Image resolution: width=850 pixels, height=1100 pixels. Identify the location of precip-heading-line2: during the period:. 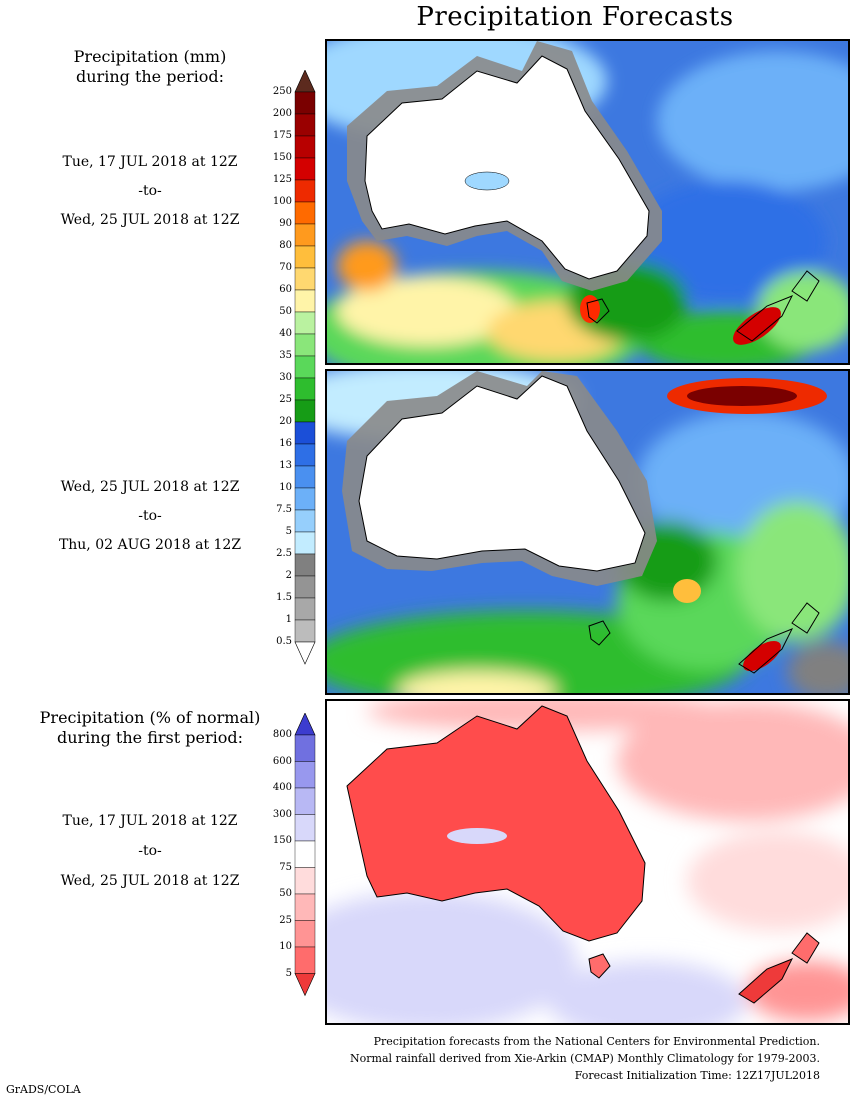
(150, 76).